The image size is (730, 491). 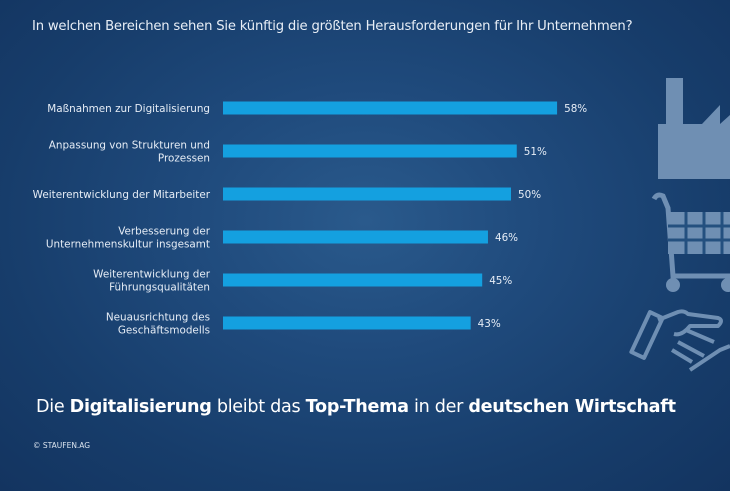 What do you see at coordinates (62, 445) in the screenshot?
I see `copyright: © STAUFEN.AG` at bounding box center [62, 445].